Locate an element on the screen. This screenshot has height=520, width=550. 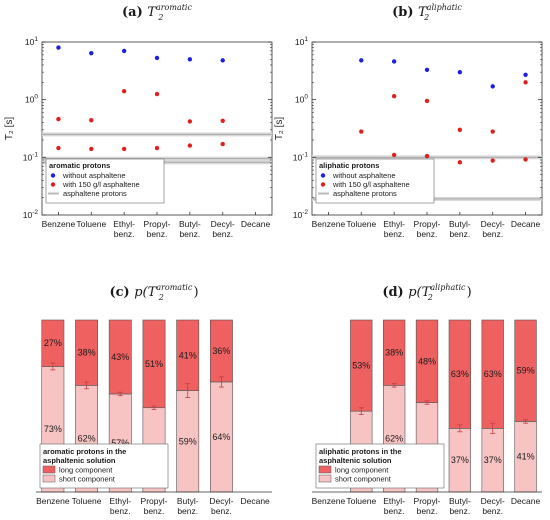
title-sub: 2 is located at coordinates (430, 297).